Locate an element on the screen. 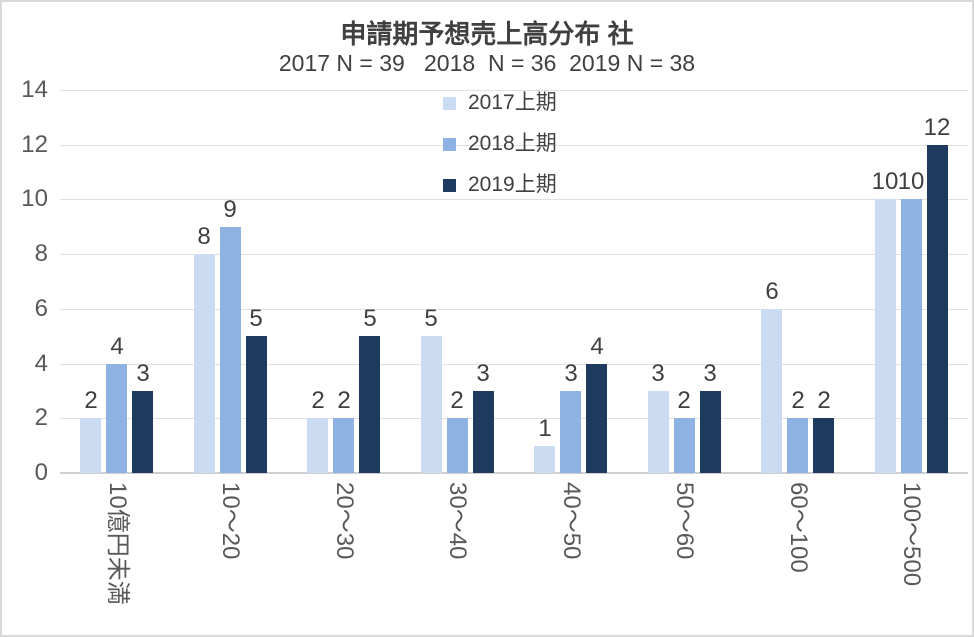 The image size is (974, 637). y-tick-label: 14 is located at coordinates (34, 89).